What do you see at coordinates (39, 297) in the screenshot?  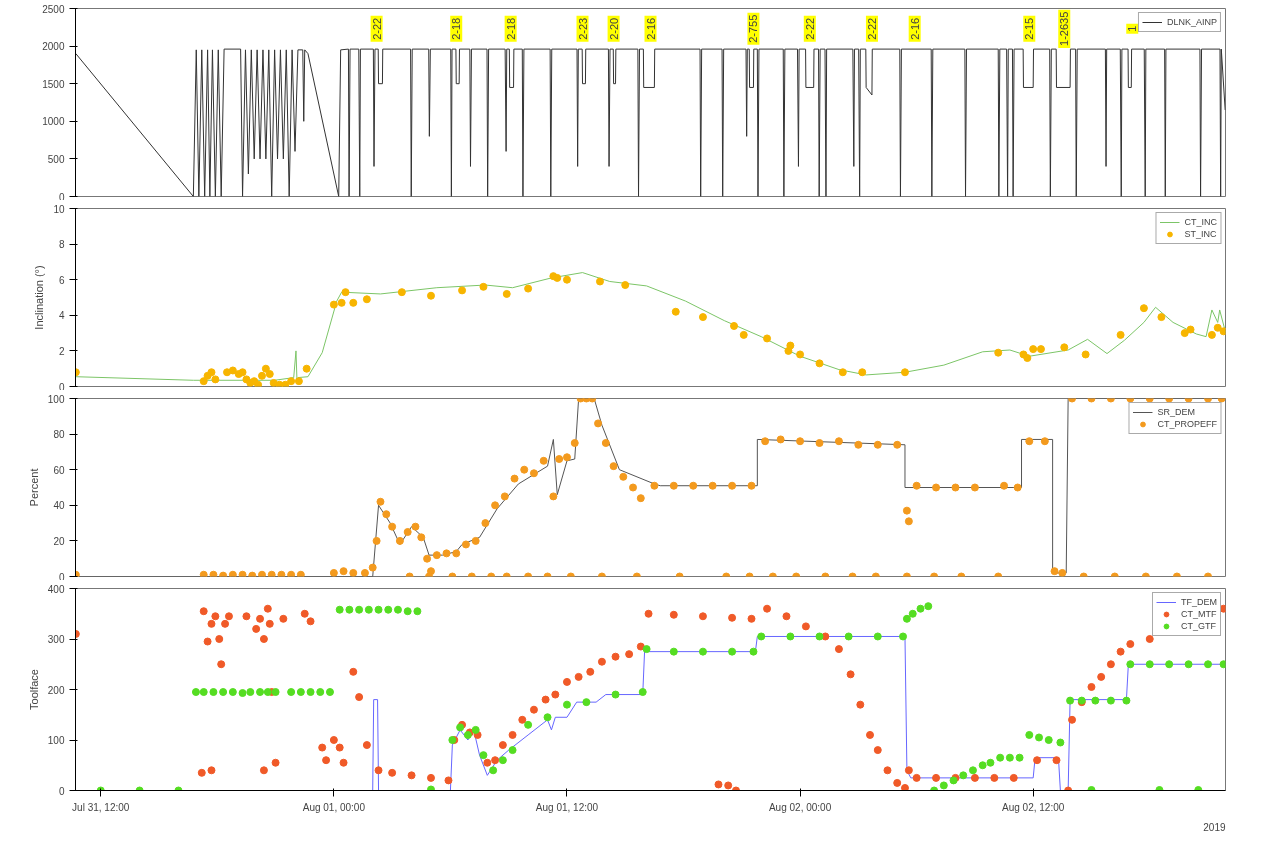 I see `y-axis-title: Inclination (°)` at bounding box center [39, 297].